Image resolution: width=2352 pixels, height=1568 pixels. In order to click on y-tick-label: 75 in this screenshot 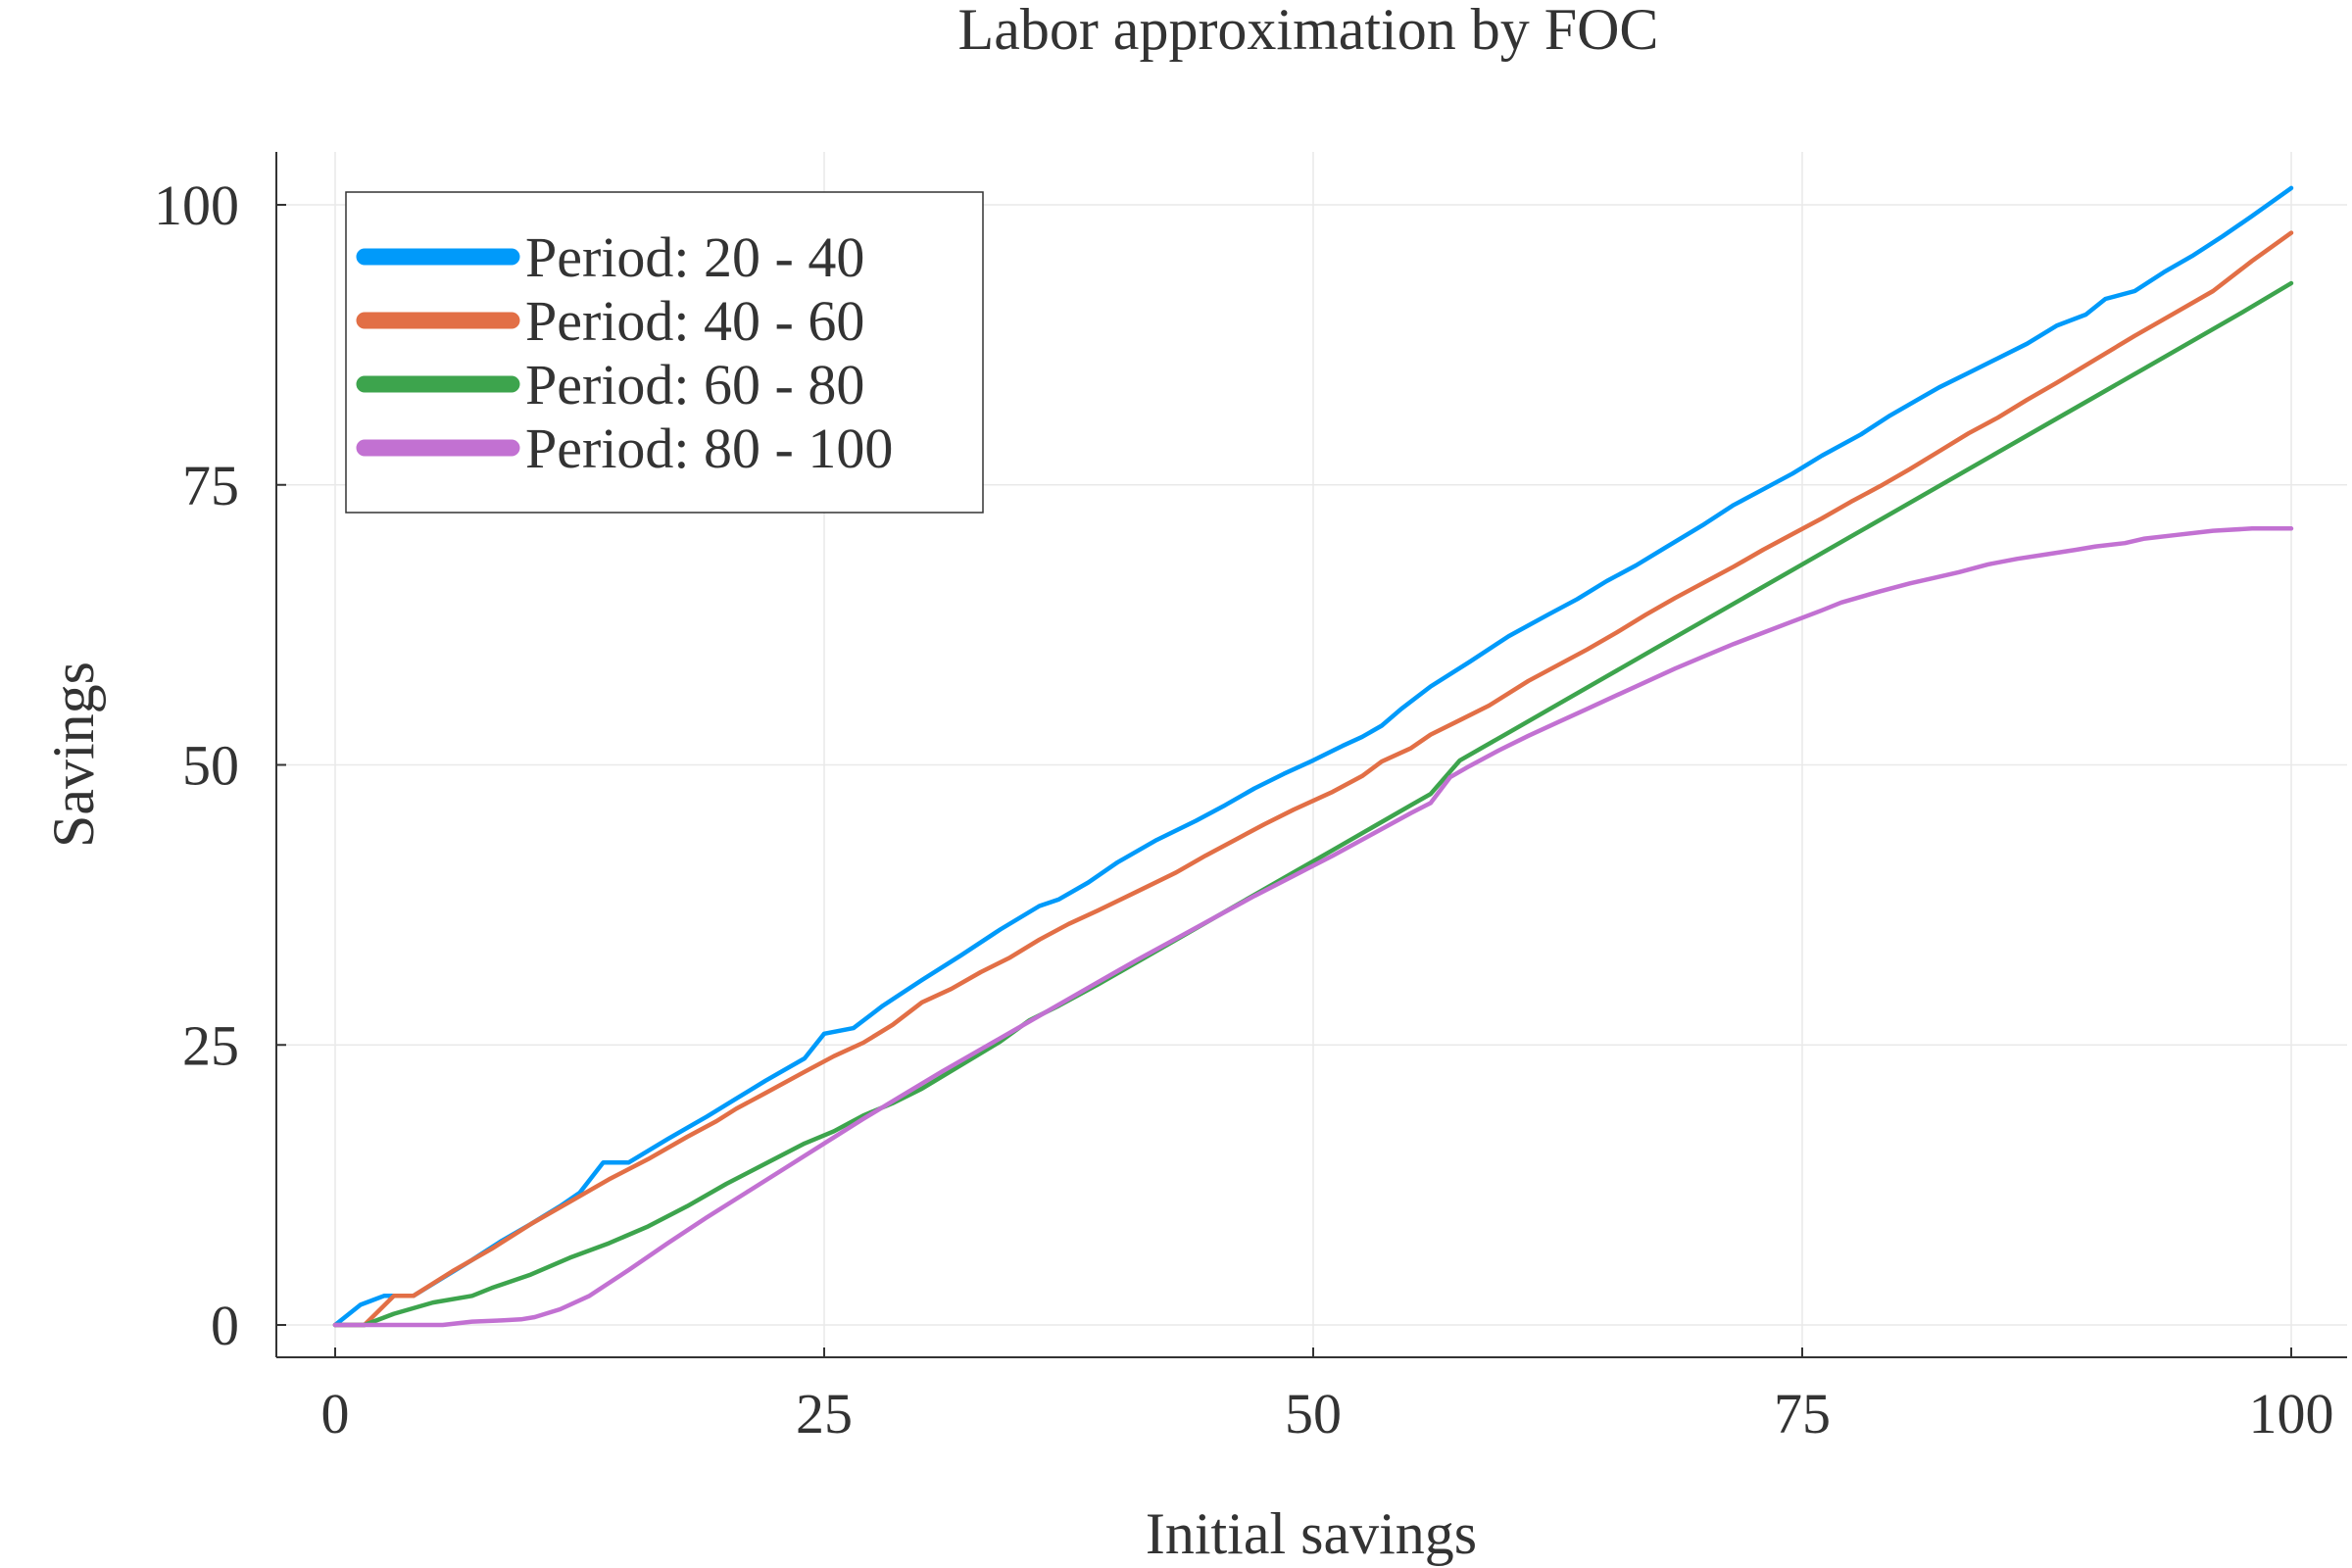, I will do `click(210, 485)`.